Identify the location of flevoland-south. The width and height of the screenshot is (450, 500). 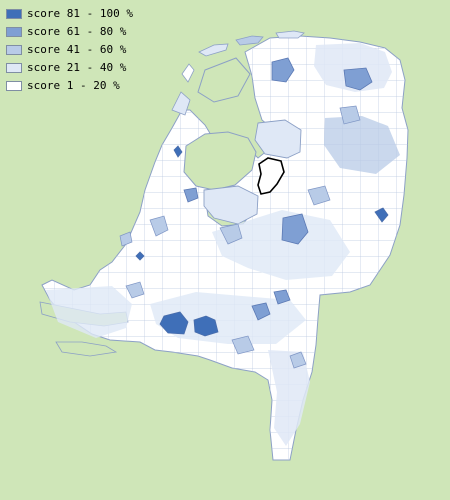
(231, 205).